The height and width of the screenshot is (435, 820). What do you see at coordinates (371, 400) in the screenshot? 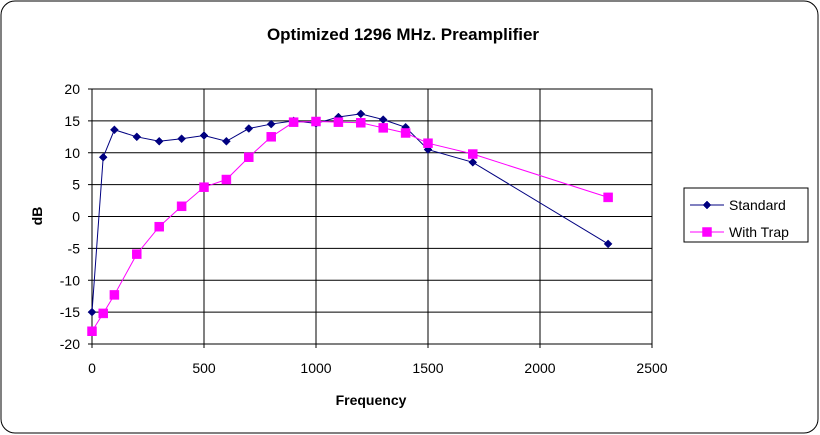
I see `x-axis-label: Frequency` at bounding box center [371, 400].